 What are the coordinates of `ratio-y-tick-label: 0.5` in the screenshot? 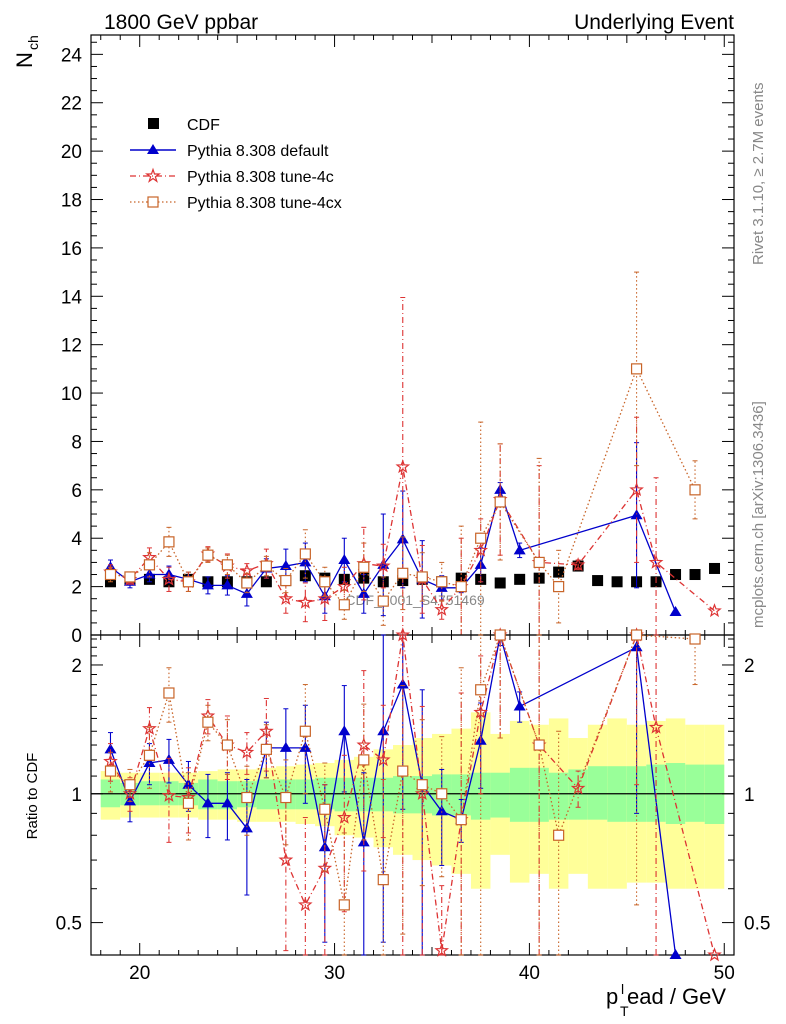 It's located at (69, 924).